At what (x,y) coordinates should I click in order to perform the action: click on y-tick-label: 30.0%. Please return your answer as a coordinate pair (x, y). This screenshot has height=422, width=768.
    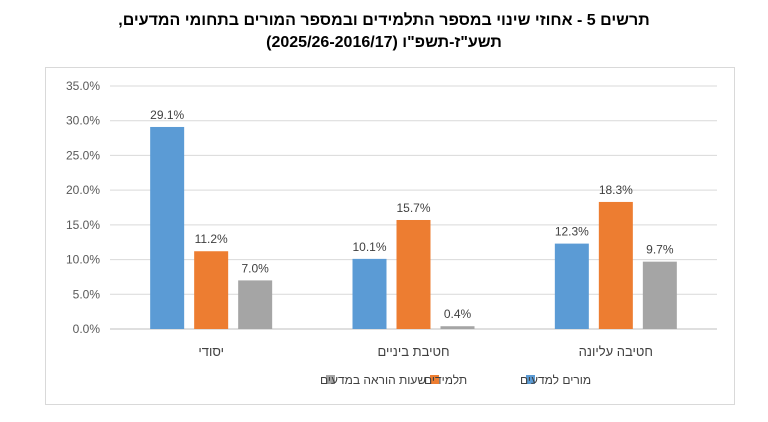
    Looking at the image, I should click on (83, 121).